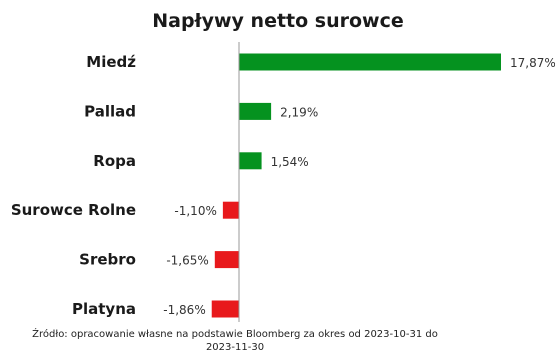 The image size is (555, 354). I want to click on bar-platyna, so click(225, 309).